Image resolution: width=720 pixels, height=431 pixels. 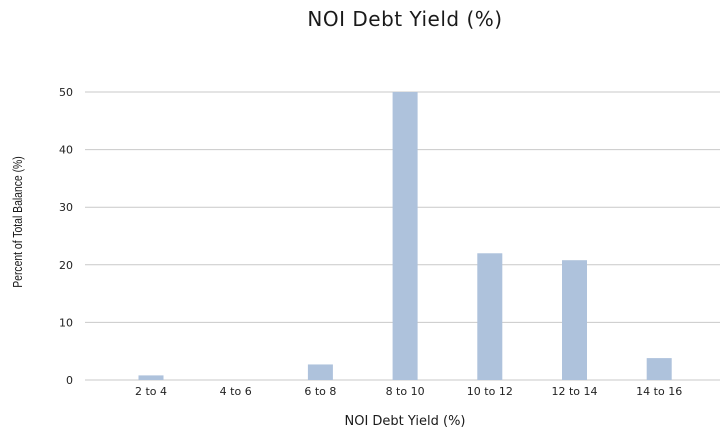 What do you see at coordinates (320, 391) in the screenshot?
I see `x-tick-label: 6 to 8` at bounding box center [320, 391].